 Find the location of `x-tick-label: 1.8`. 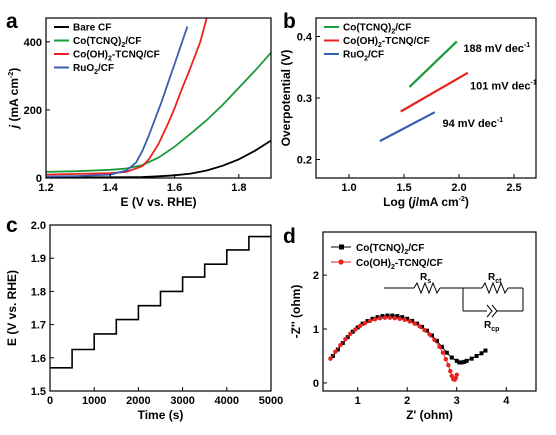

x-tick-label: 1.8 is located at coordinates (238, 188).